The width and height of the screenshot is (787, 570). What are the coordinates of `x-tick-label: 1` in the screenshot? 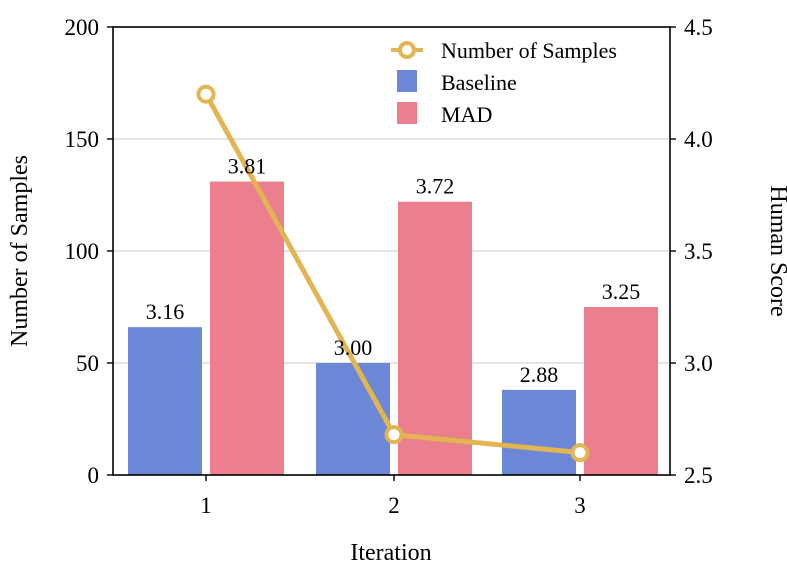 It's located at (206, 505).